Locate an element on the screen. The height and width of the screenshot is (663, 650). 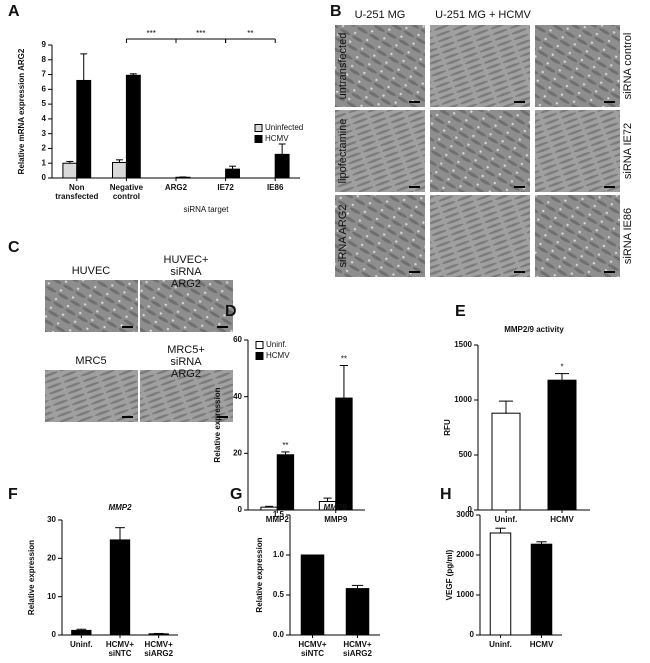
y-axis-label: RFU is located at coordinates (447, 427).